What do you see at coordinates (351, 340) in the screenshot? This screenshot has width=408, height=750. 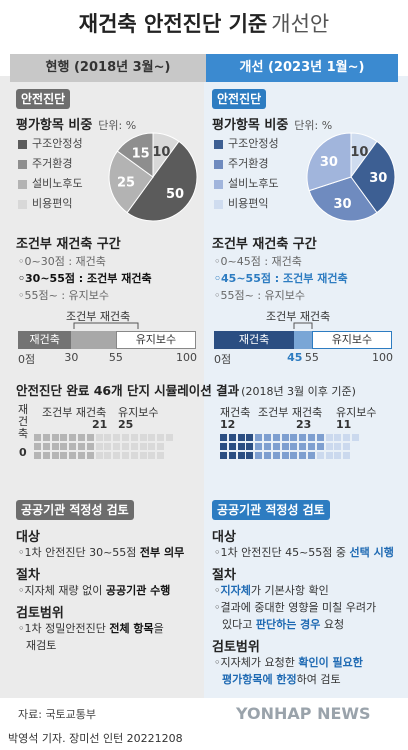 I see `range-segment: 유지보수` at bounding box center [351, 340].